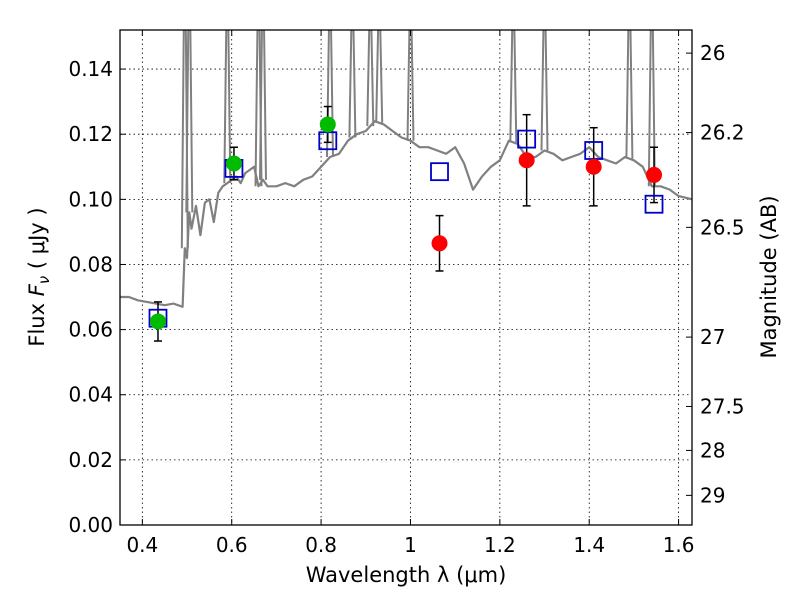 The height and width of the screenshot is (600, 800). What do you see at coordinates (769, 276) in the screenshot?
I see `y2-axis-label: Magnitude (AB)` at bounding box center [769, 276].